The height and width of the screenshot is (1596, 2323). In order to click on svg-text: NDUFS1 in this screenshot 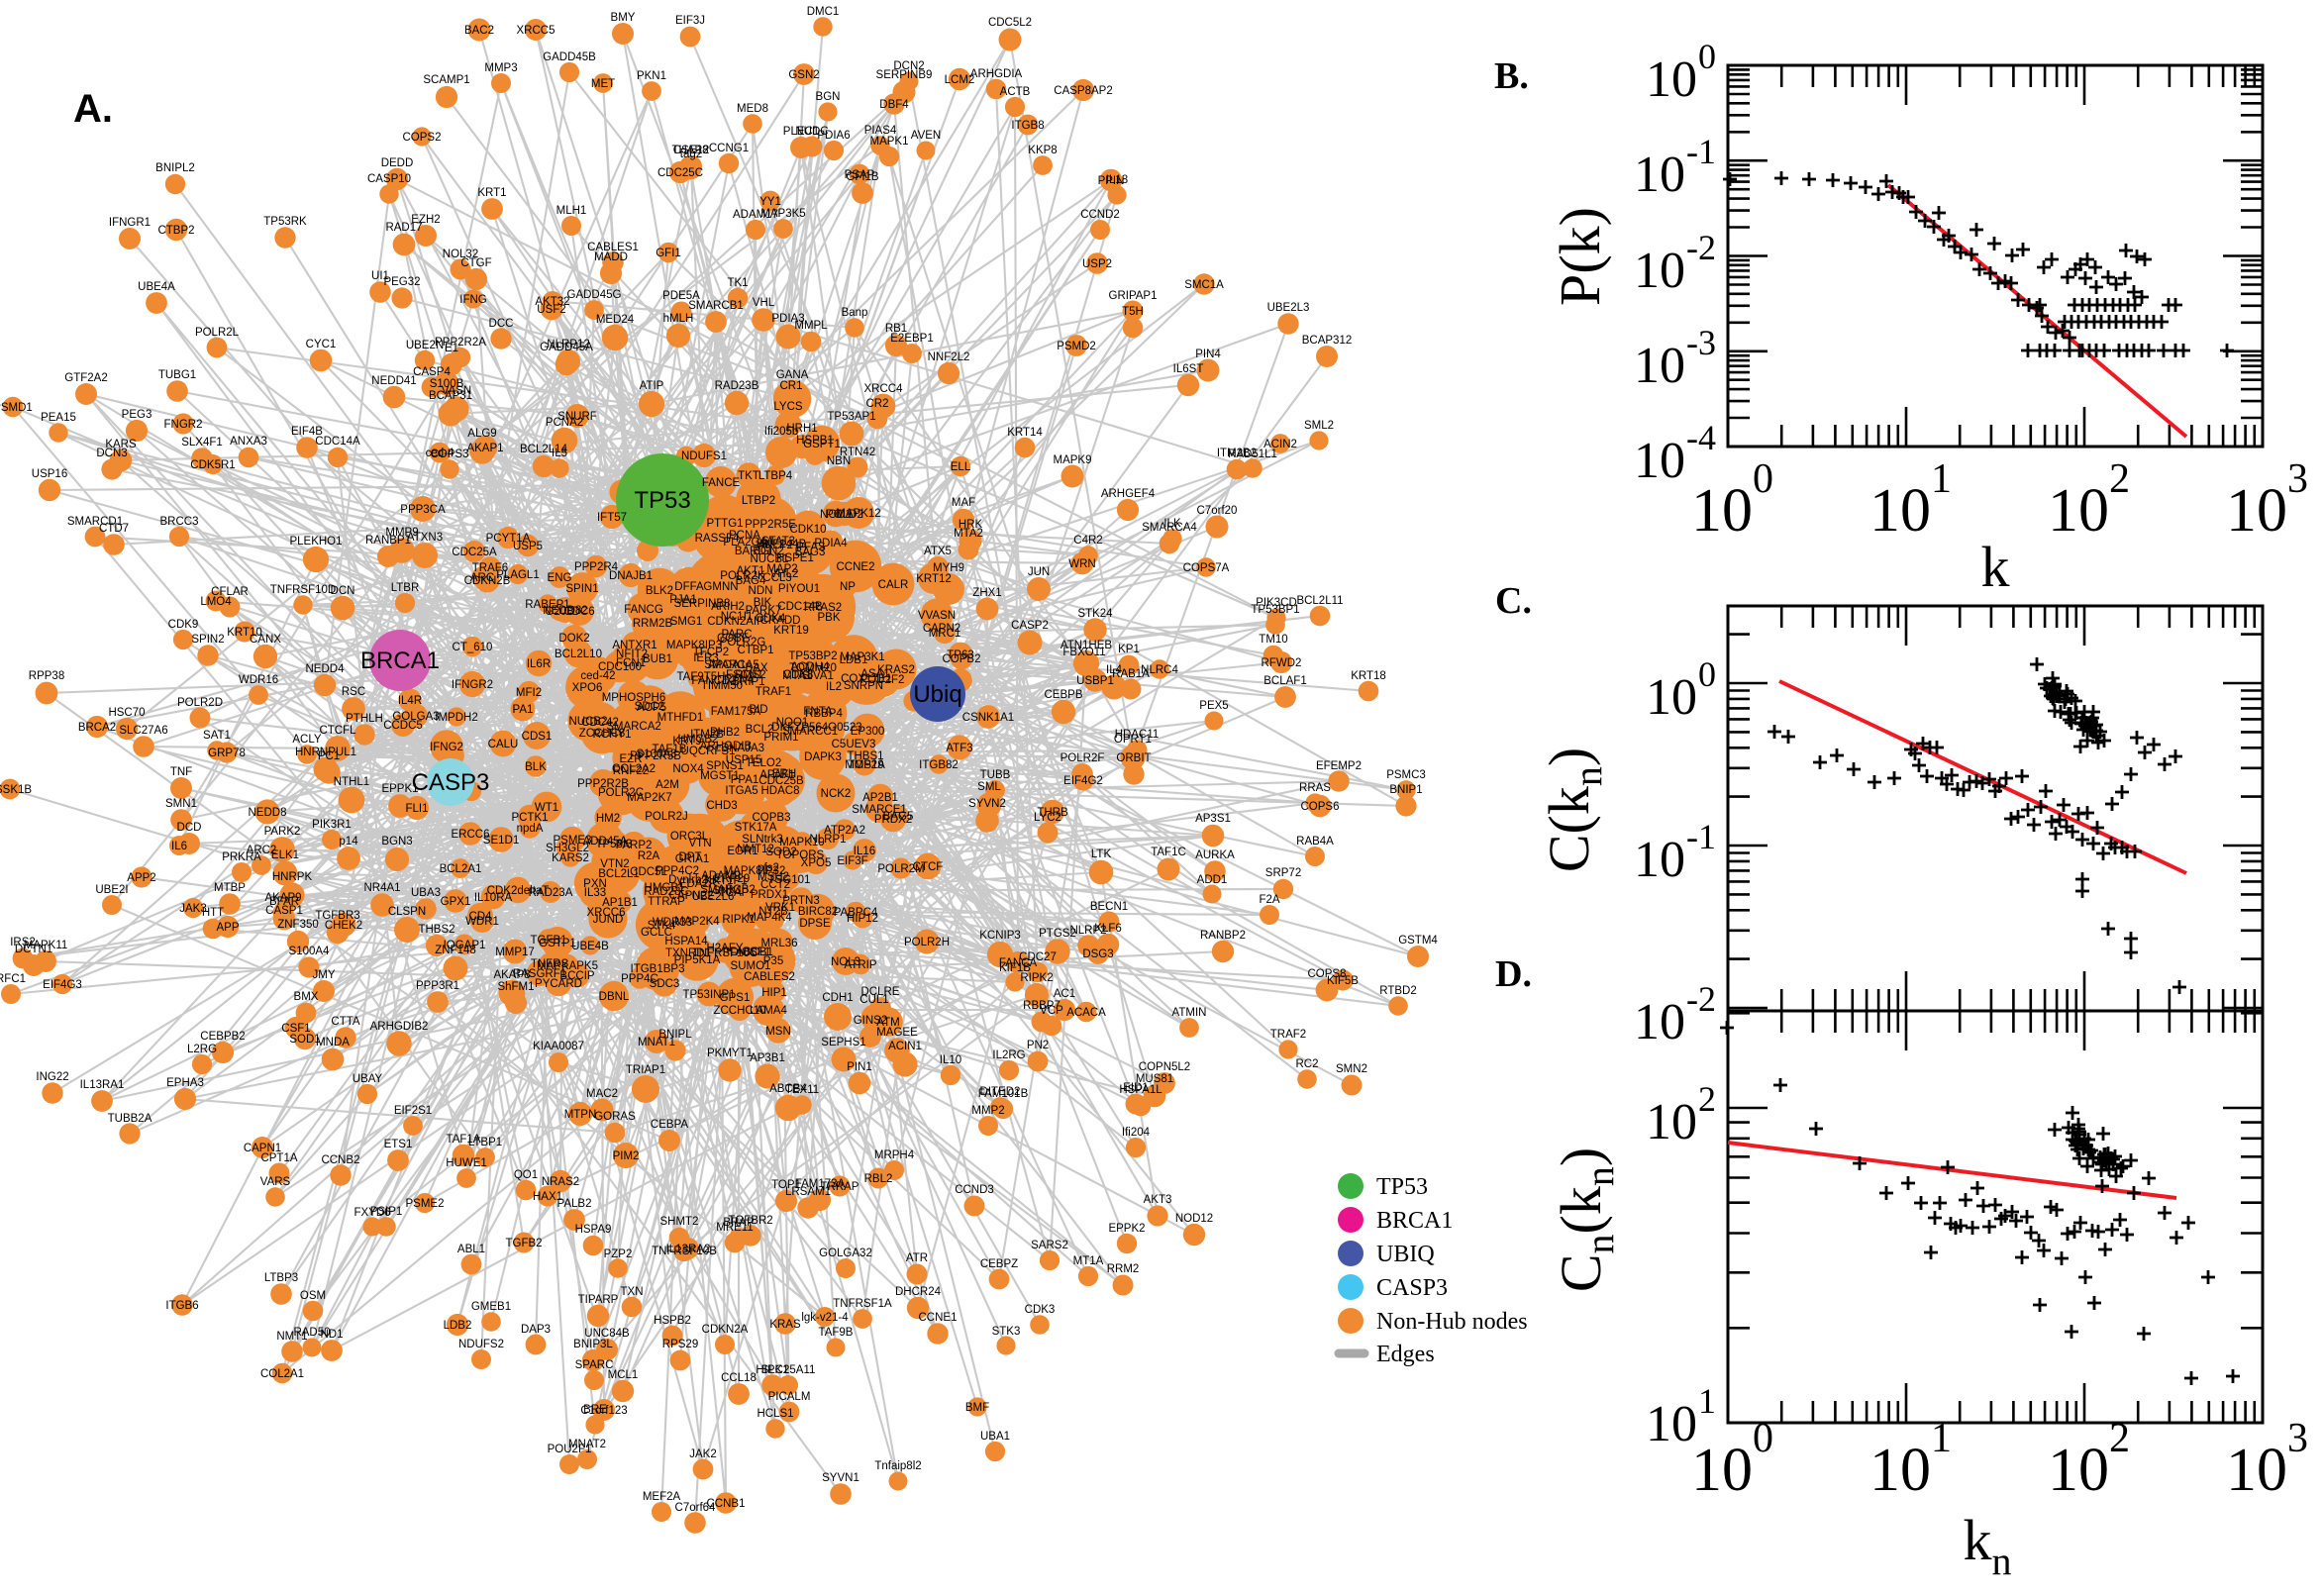, I will do `click(704, 456)`.